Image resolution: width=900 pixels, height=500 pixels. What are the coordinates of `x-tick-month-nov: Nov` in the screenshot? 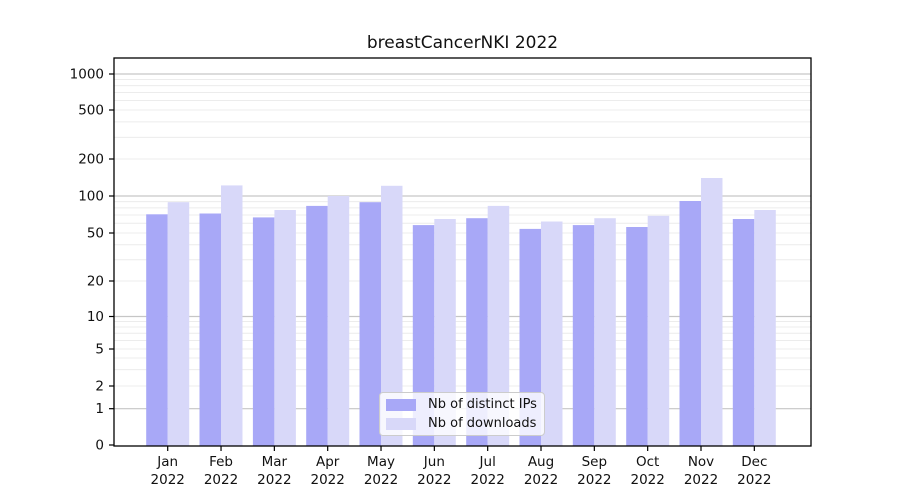 It's located at (701, 462).